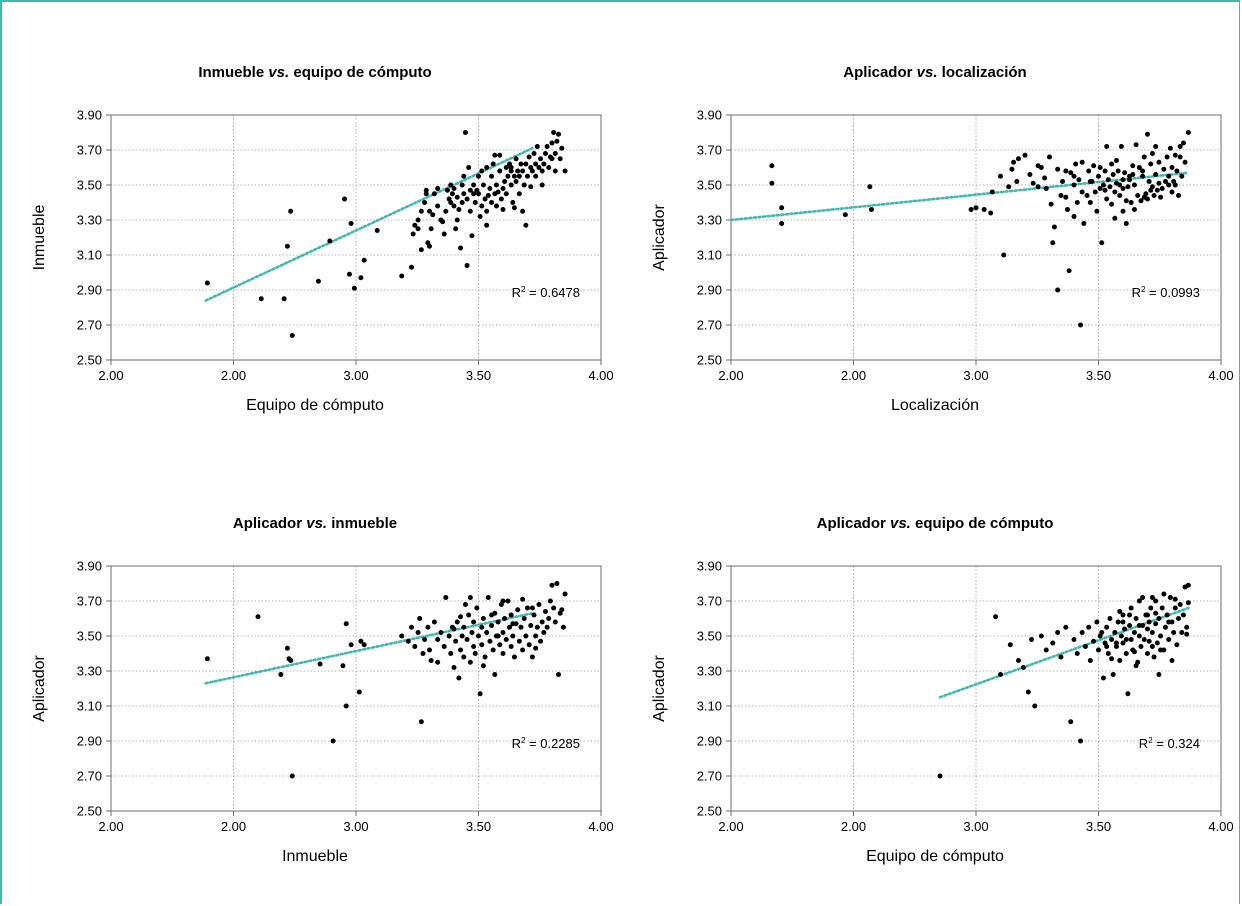  What do you see at coordinates (110, 826) in the screenshot?
I see `x-tick-label: 2.00` at bounding box center [110, 826].